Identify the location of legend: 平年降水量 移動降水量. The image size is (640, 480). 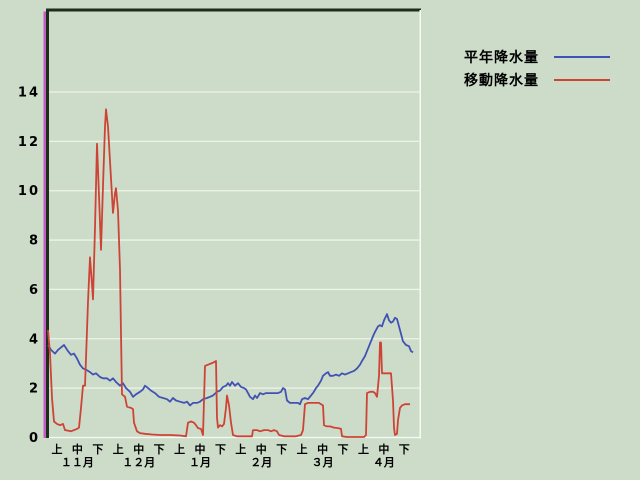
(537, 68).